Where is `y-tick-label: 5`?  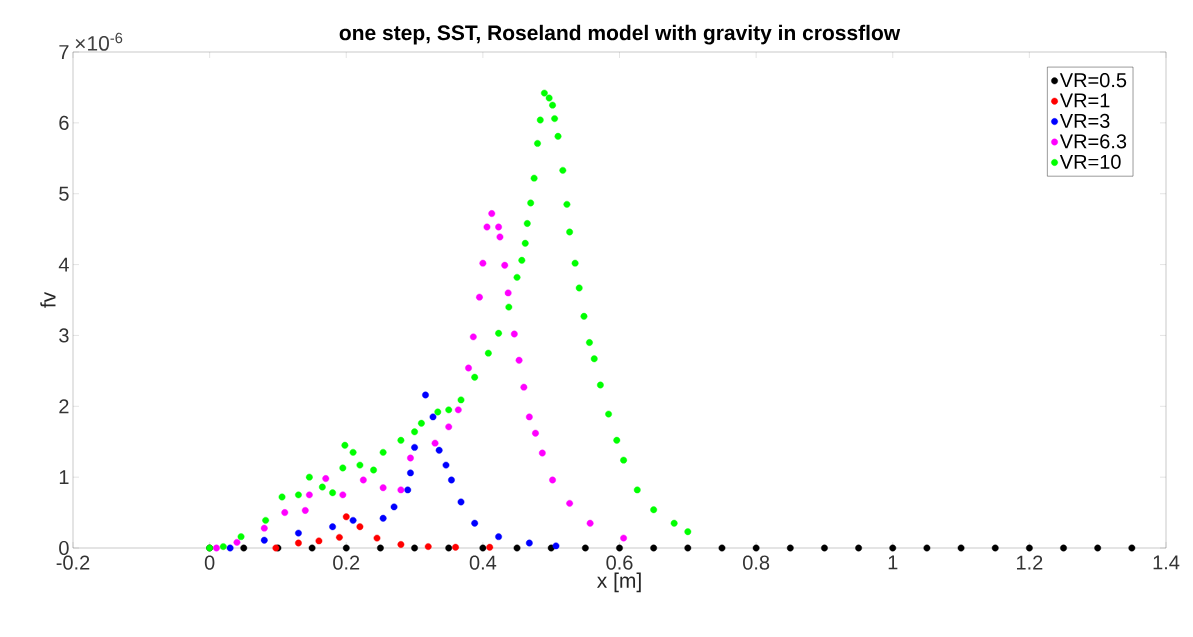
y-tick-label: 5 is located at coordinates (64, 193).